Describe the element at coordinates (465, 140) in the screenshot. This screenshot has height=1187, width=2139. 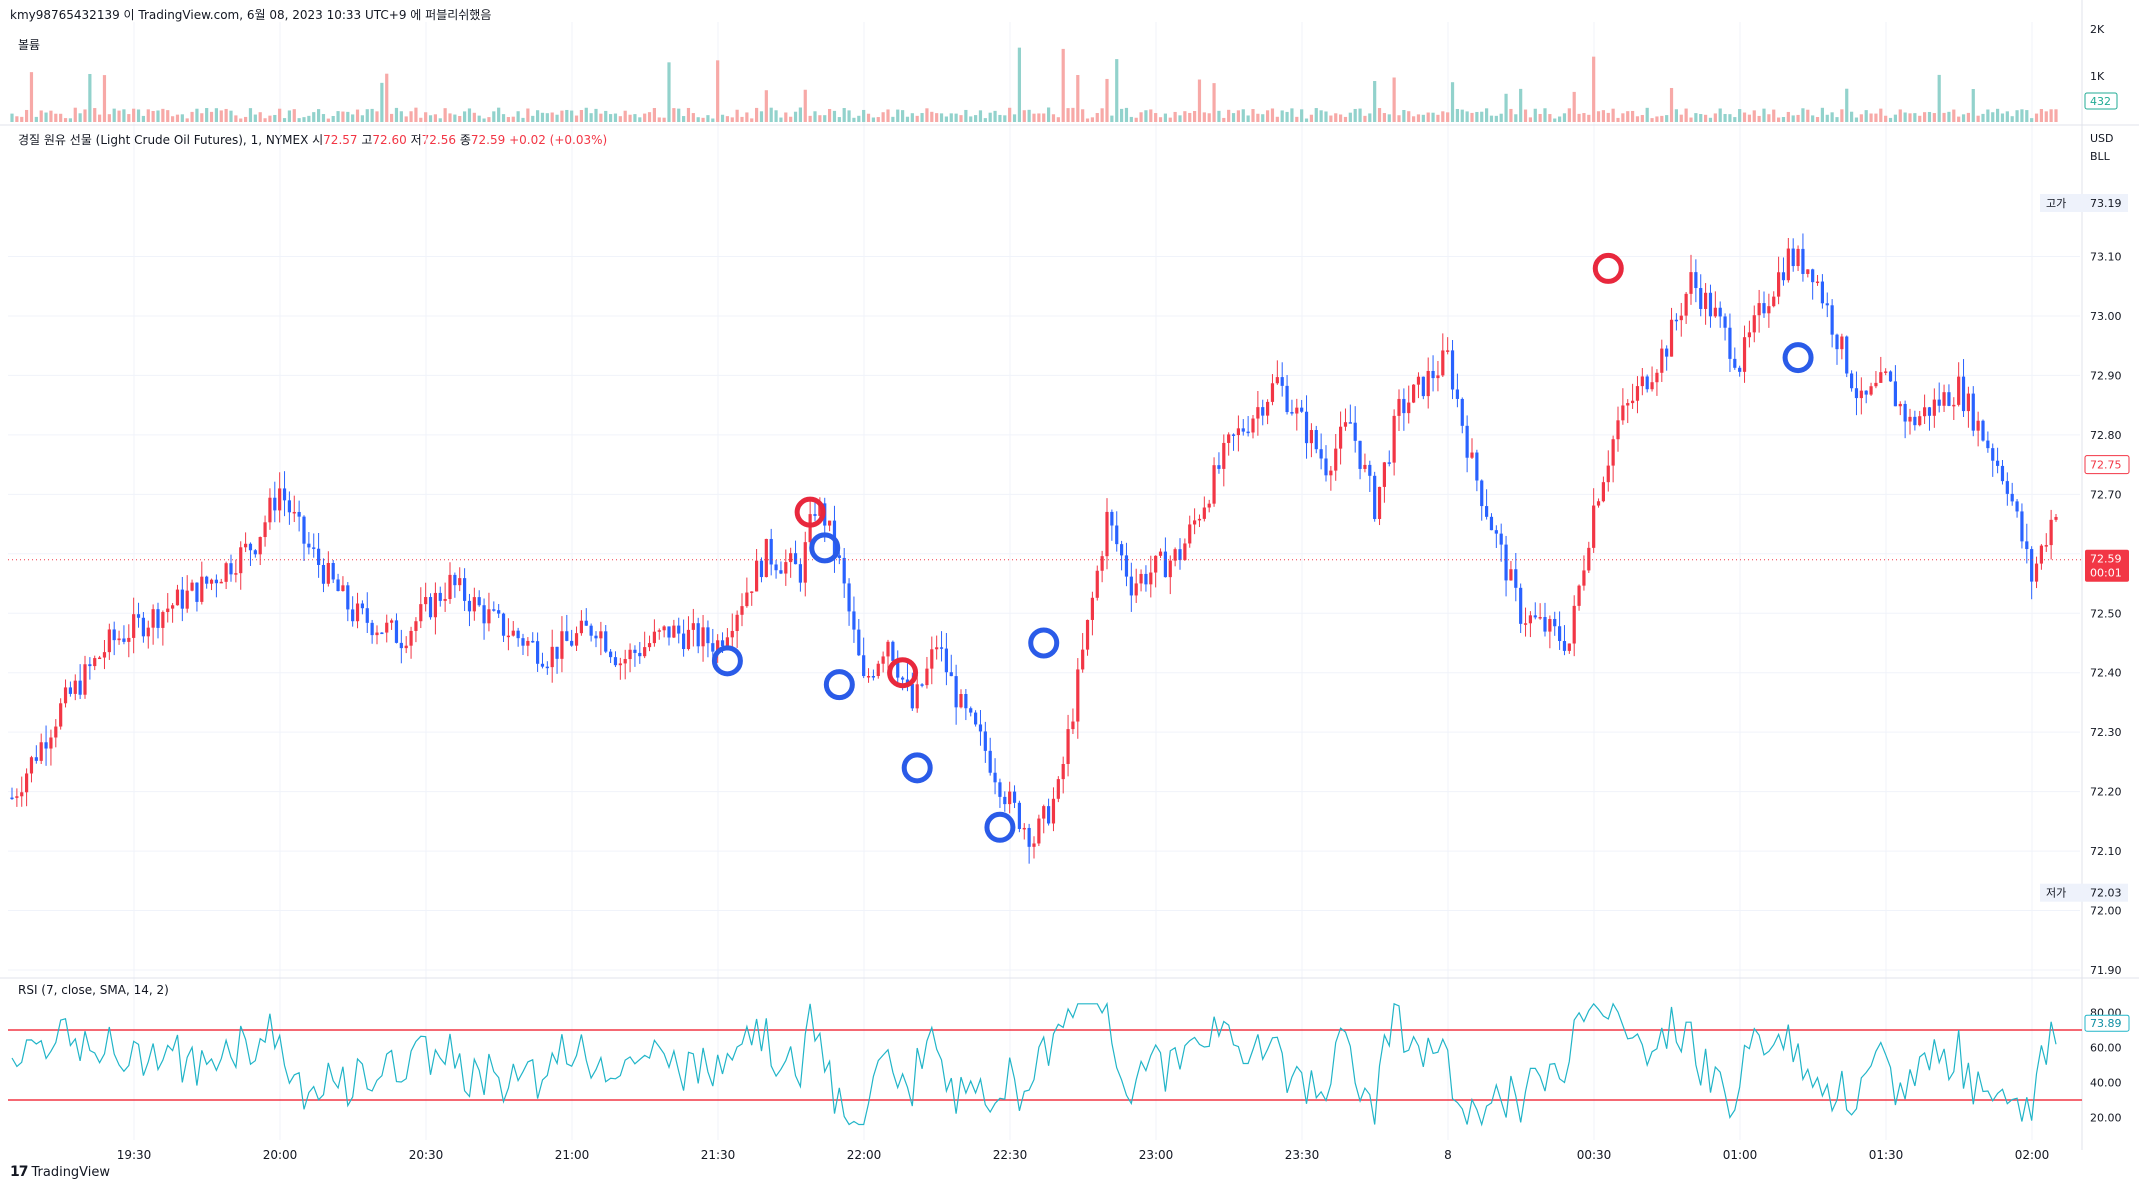
I see `close-label: 종` at that location.